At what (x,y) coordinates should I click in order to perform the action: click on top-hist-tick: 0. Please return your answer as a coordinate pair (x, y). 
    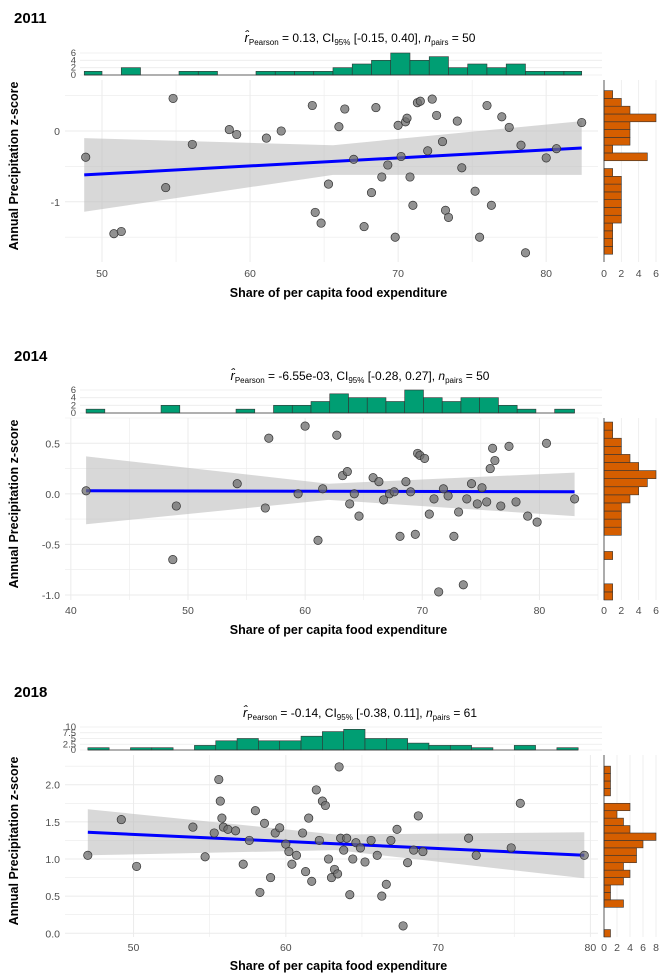
    Looking at the image, I should click on (73, 750).